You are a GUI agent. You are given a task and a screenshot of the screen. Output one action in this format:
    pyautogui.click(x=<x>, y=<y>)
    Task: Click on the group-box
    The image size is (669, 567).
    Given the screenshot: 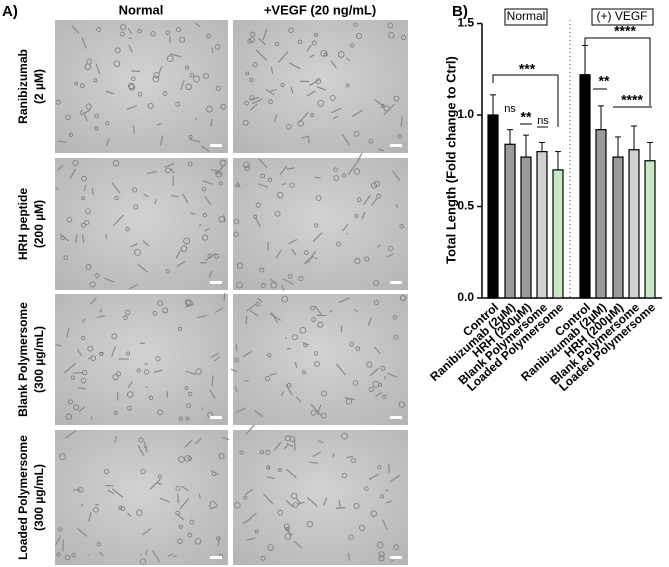 What is the action you would take?
    pyautogui.click(x=526, y=17)
    